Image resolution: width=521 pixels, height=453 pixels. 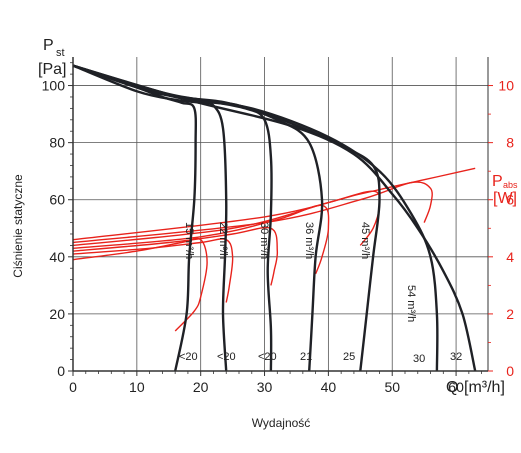 I want to click on right-axis-symbol: P, so click(x=497, y=181).